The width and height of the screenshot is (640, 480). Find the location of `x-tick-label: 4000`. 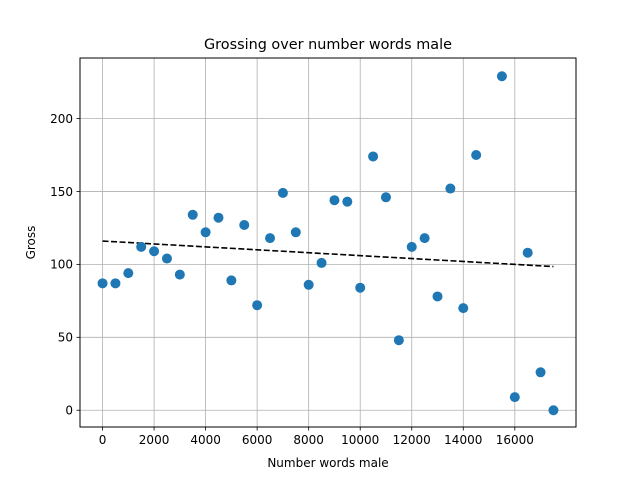

x-tick-label: 4000 is located at coordinates (205, 440).